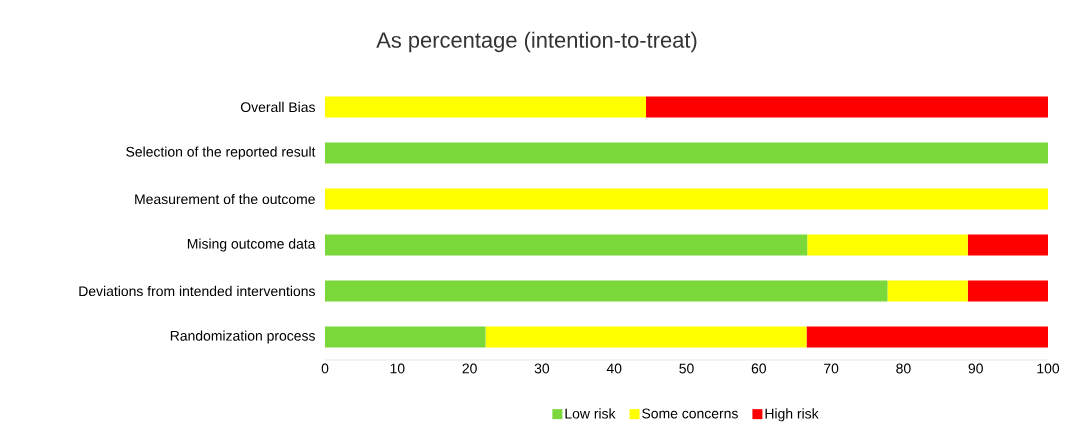  What do you see at coordinates (686, 368) in the screenshot?
I see `x-tick-label: 50` at bounding box center [686, 368].